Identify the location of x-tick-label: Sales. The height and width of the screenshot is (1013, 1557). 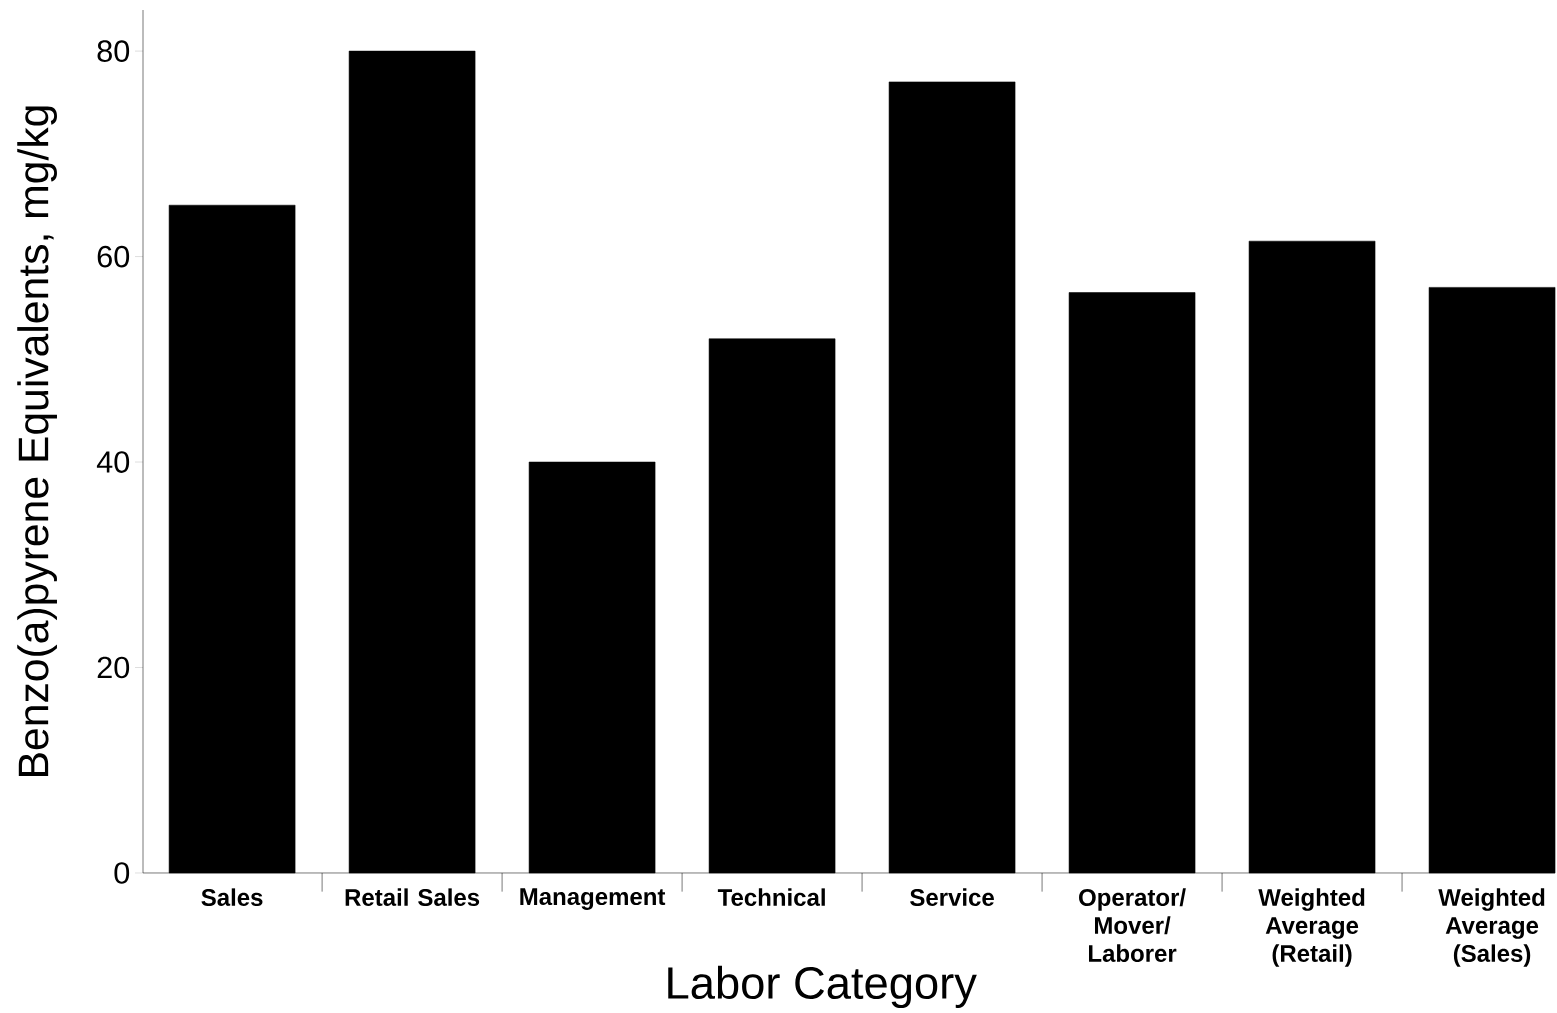
(232, 897).